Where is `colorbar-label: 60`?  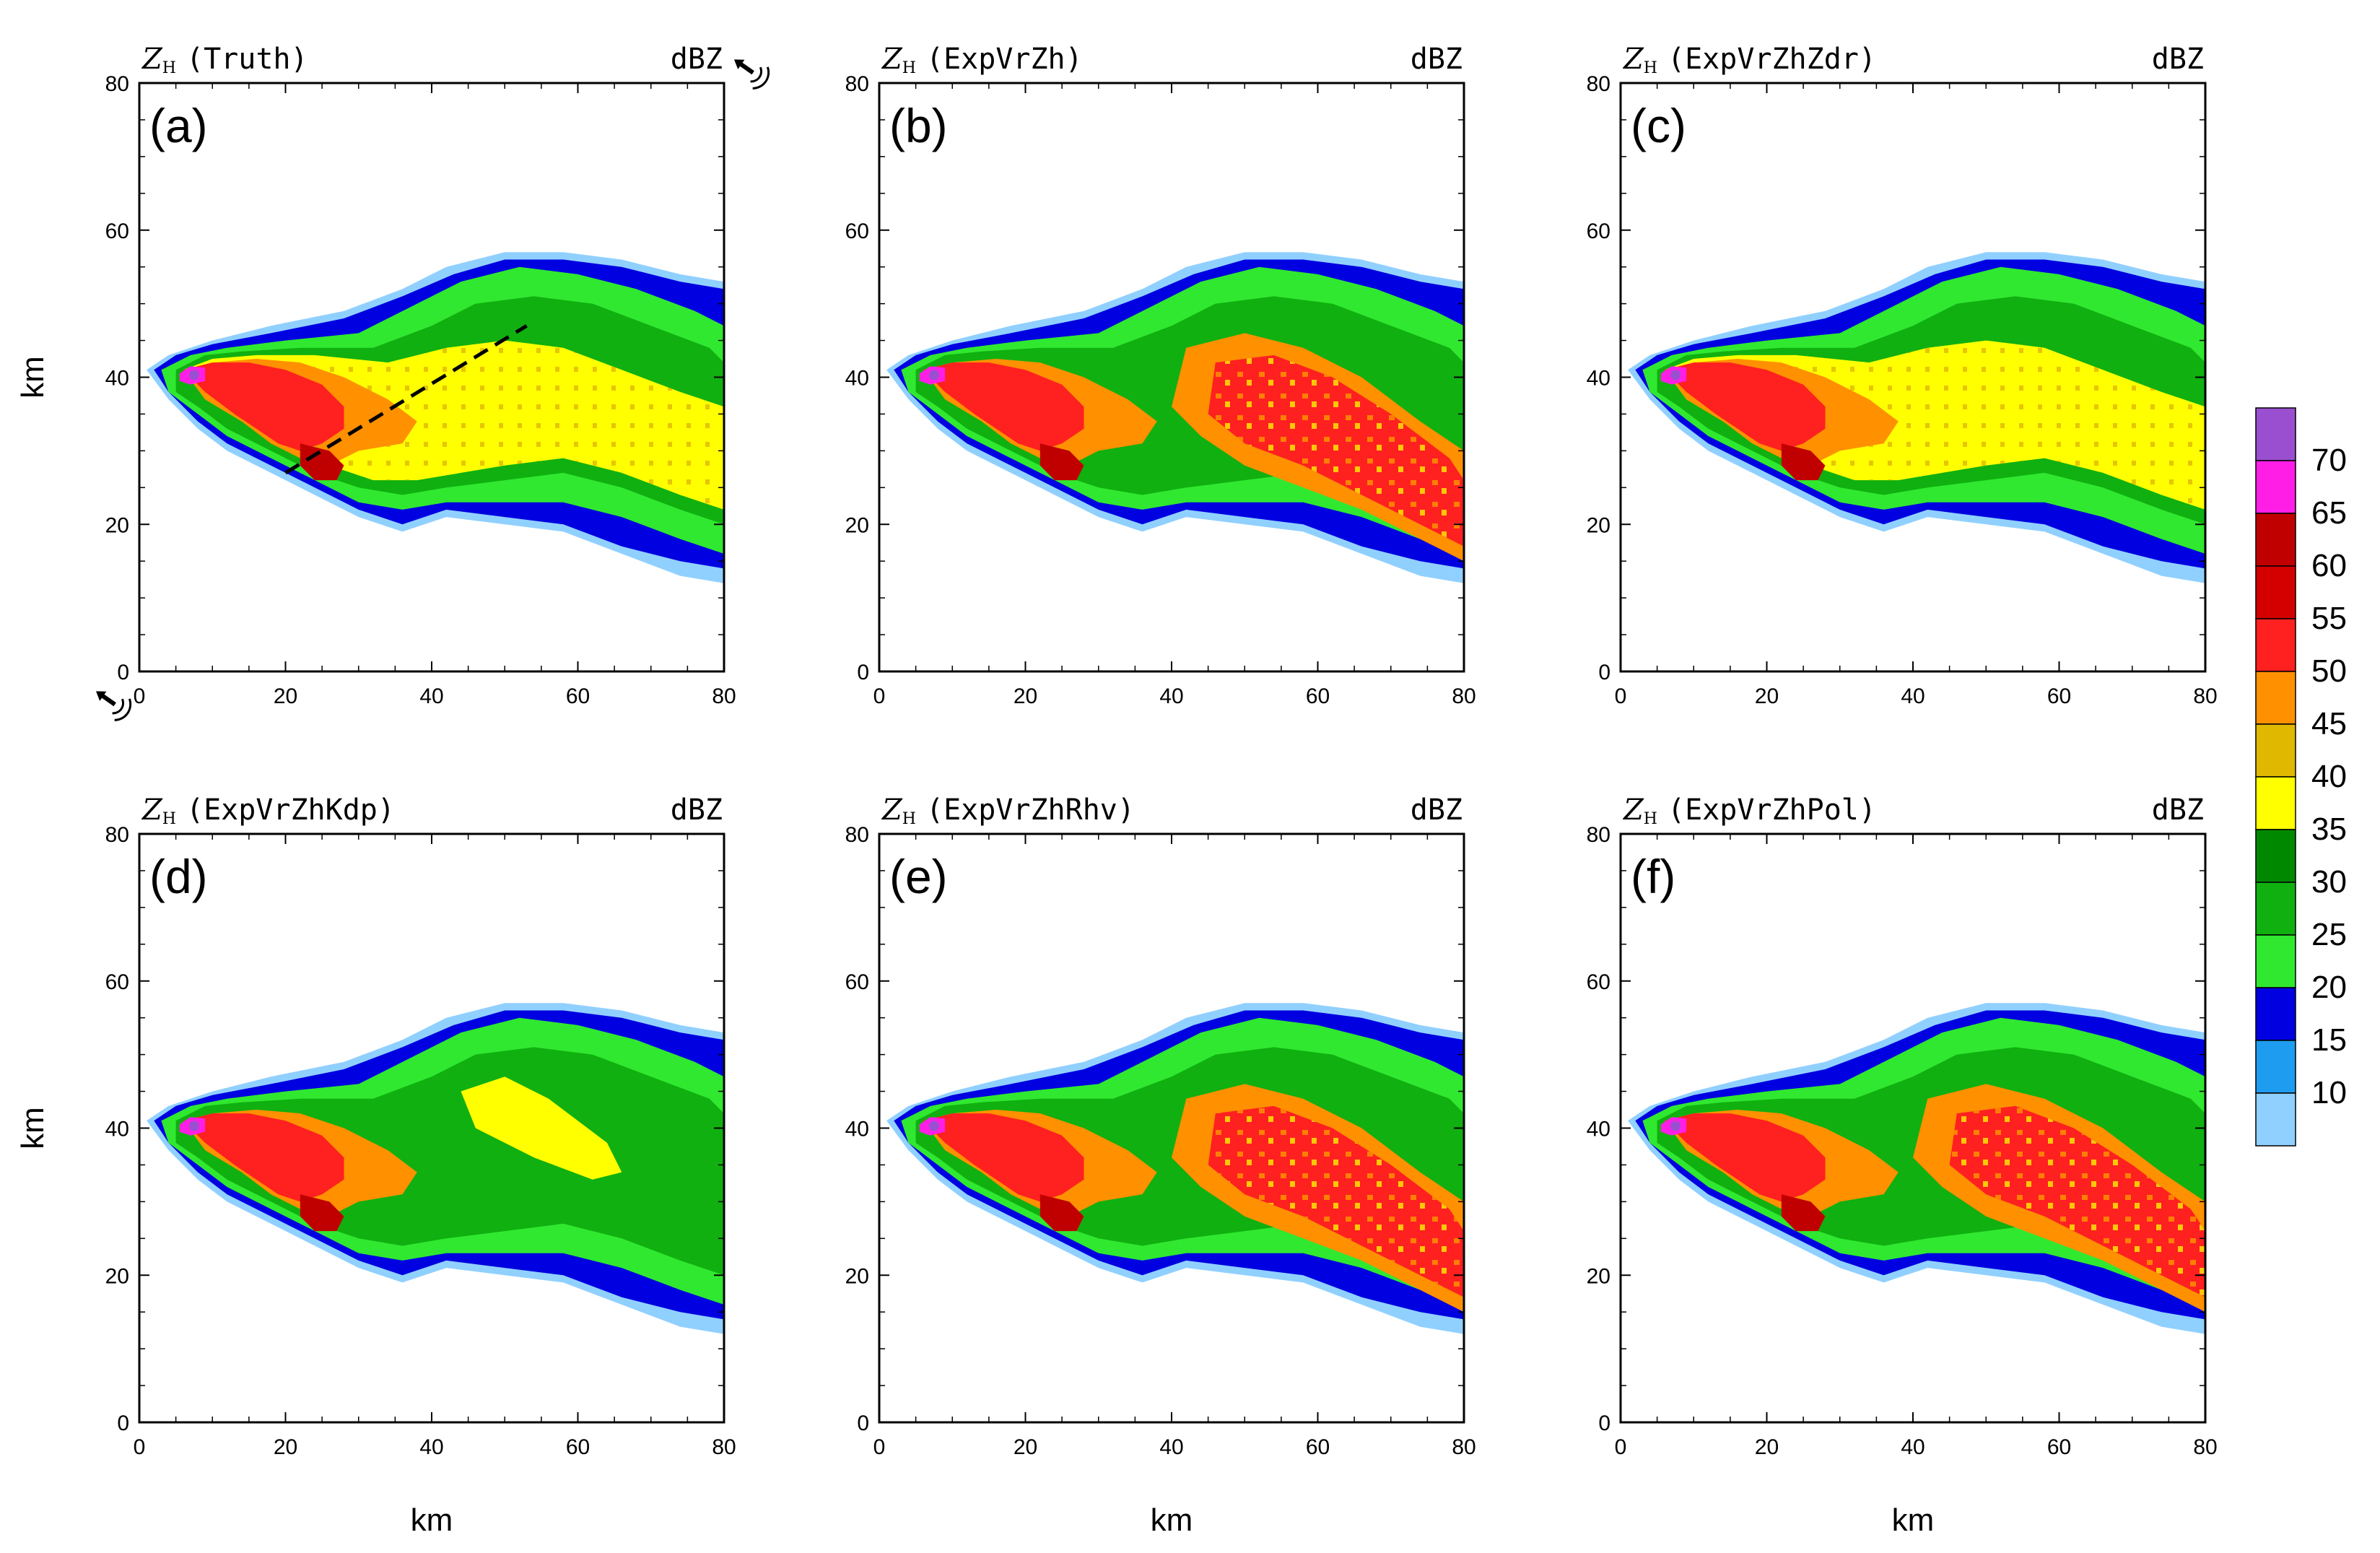
colorbar-label: 60 is located at coordinates (2329, 565).